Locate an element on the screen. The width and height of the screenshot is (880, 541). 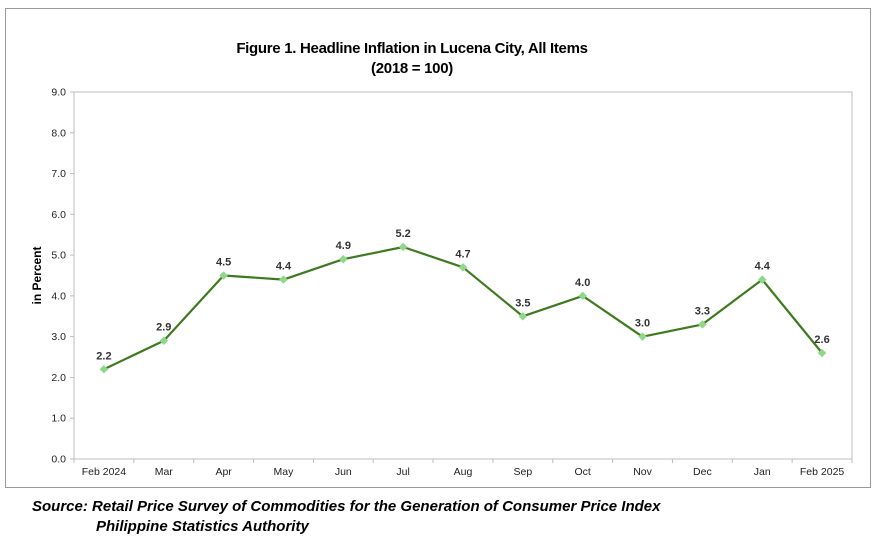
x-tick-label: Jul is located at coordinates (402, 472).